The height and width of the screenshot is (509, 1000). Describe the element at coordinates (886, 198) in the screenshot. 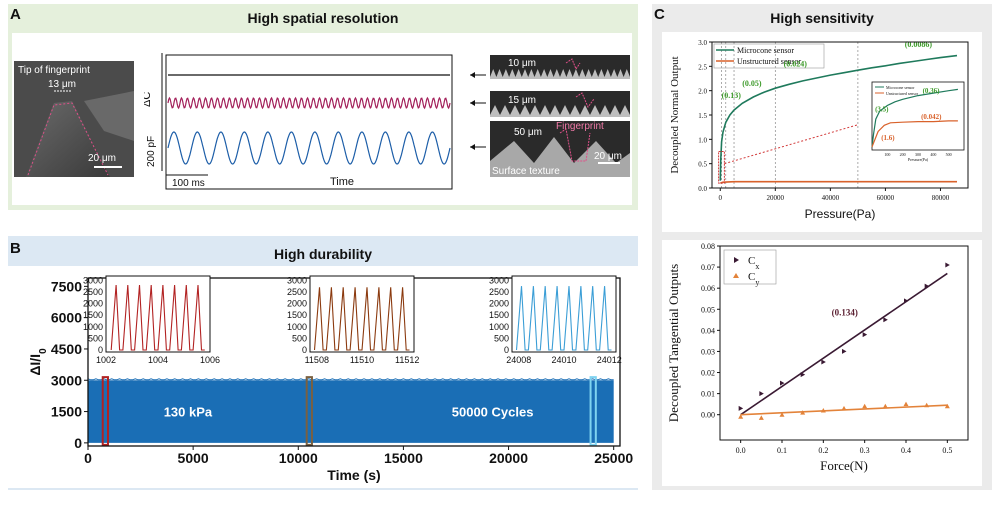

I see `normal-output-x-tick-label: 60000` at that location.